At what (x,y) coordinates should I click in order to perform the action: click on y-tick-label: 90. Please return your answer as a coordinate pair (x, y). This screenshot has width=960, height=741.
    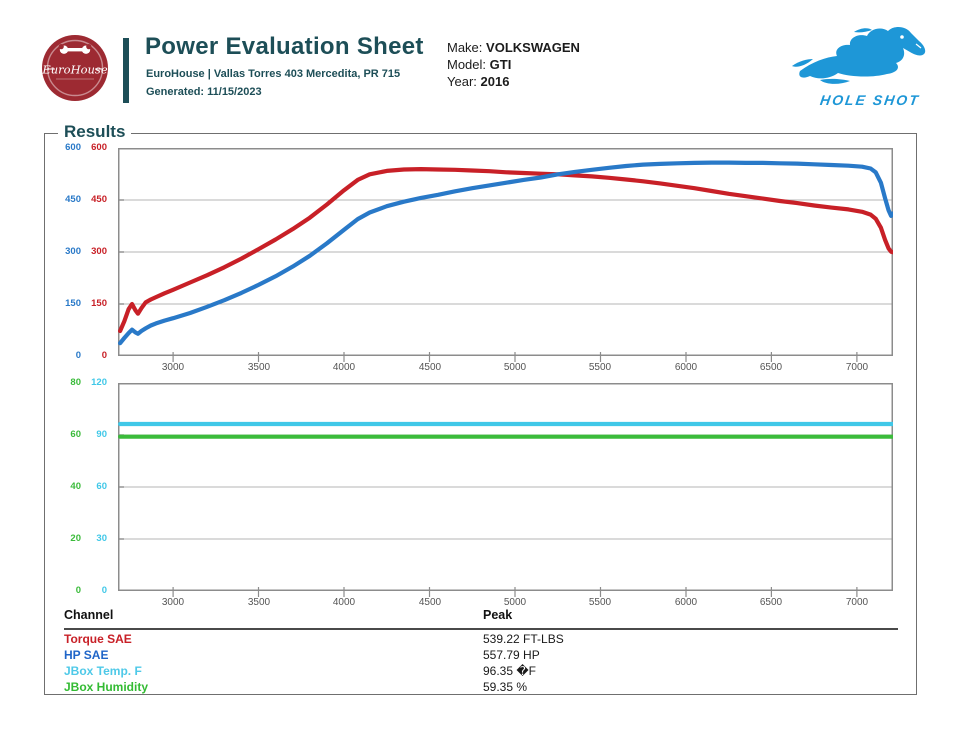
    Looking at the image, I should click on (101, 434).